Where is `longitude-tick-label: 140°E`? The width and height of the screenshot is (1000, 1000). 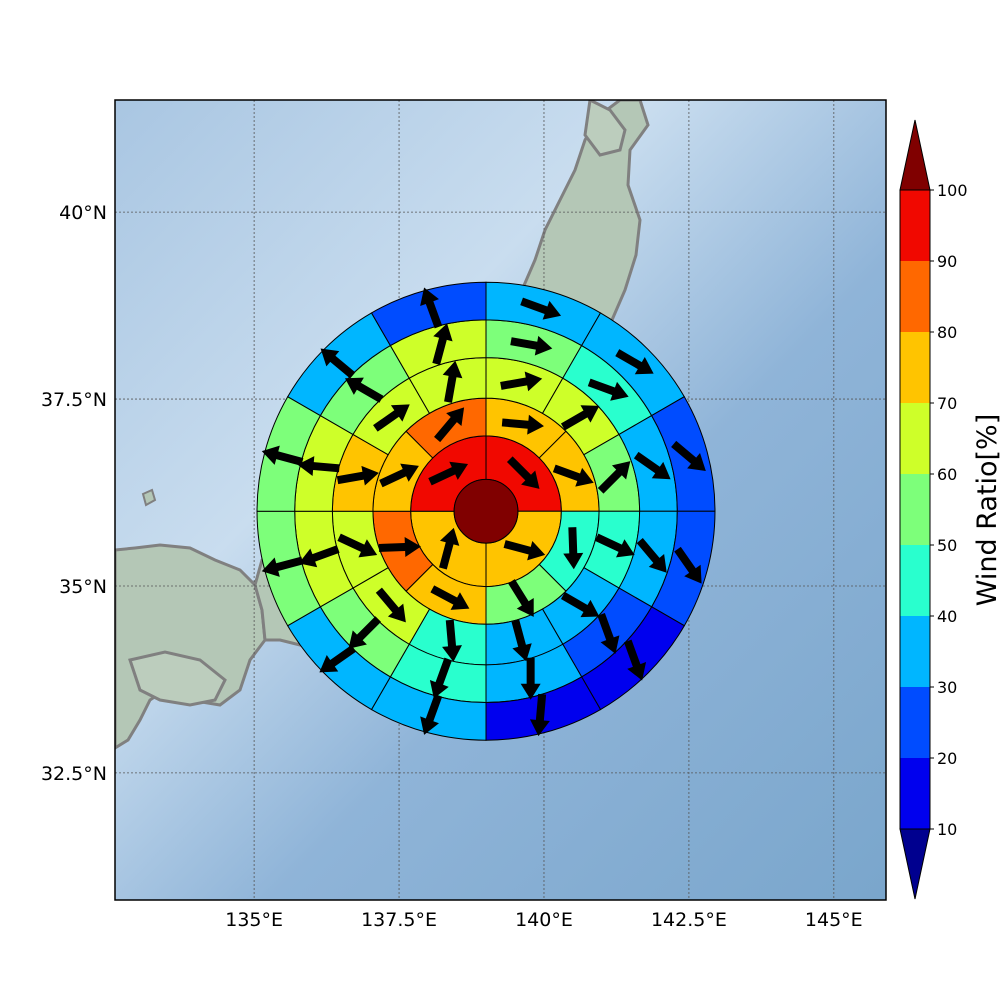 longitude-tick-label: 140°E is located at coordinates (544, 920).